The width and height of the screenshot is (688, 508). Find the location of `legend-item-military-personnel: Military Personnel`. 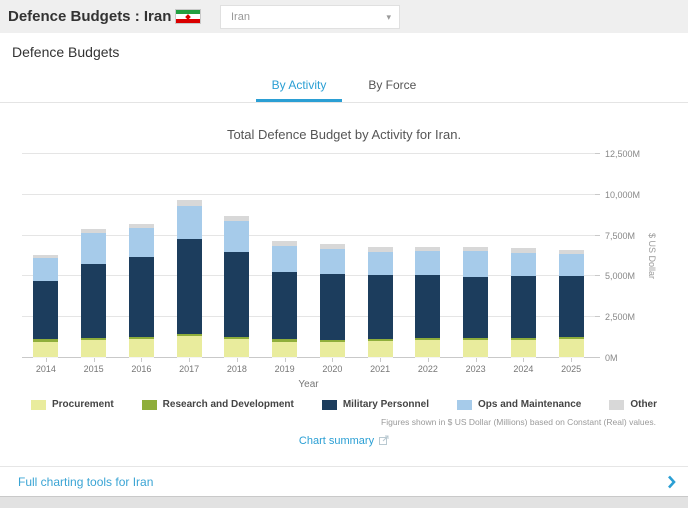

legend-item-military-personnel: Military Personnel is located at coordinates (375, 404).